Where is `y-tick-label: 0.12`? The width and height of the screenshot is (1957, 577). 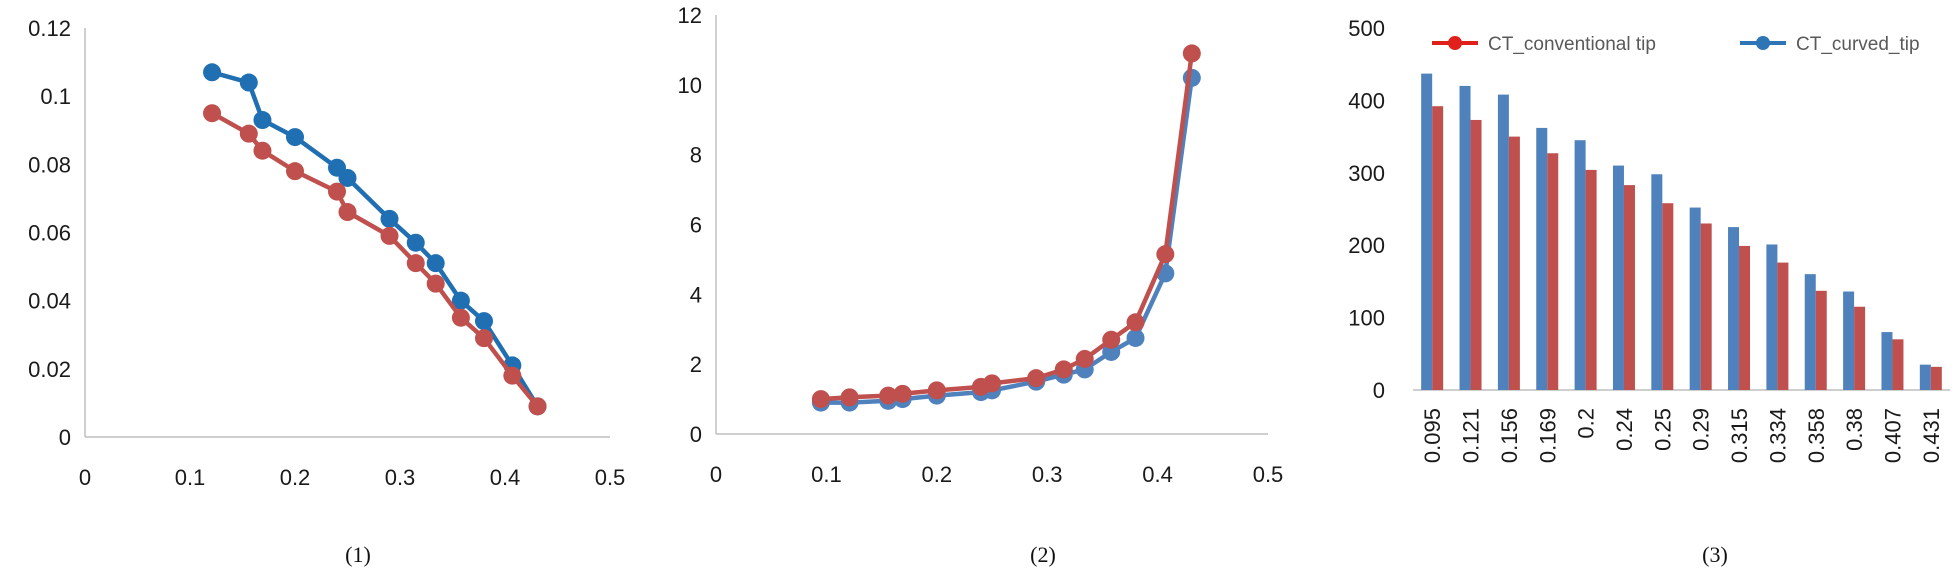 y-tick-label: 0.12 is located at coordinates (49, 28).